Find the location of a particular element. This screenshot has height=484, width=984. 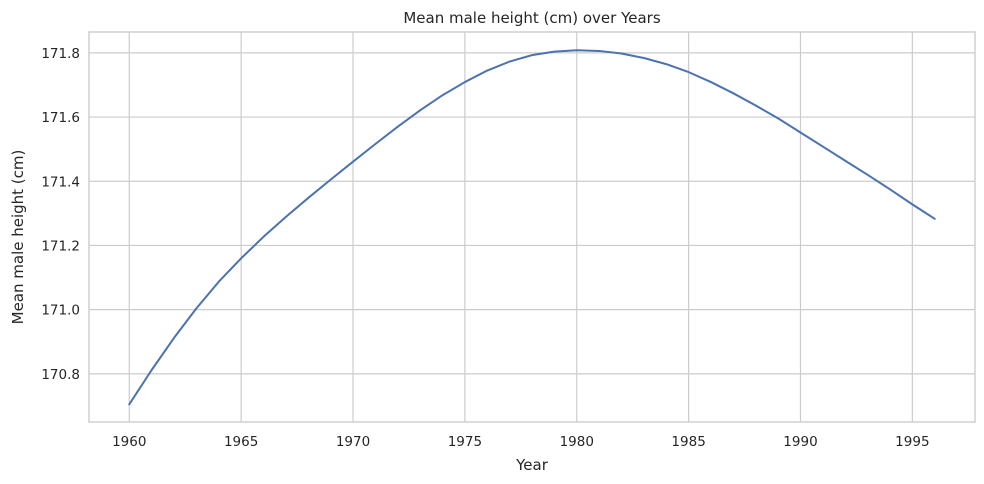

y-tick-label: 171.0 is located at coordinates (60, 311).